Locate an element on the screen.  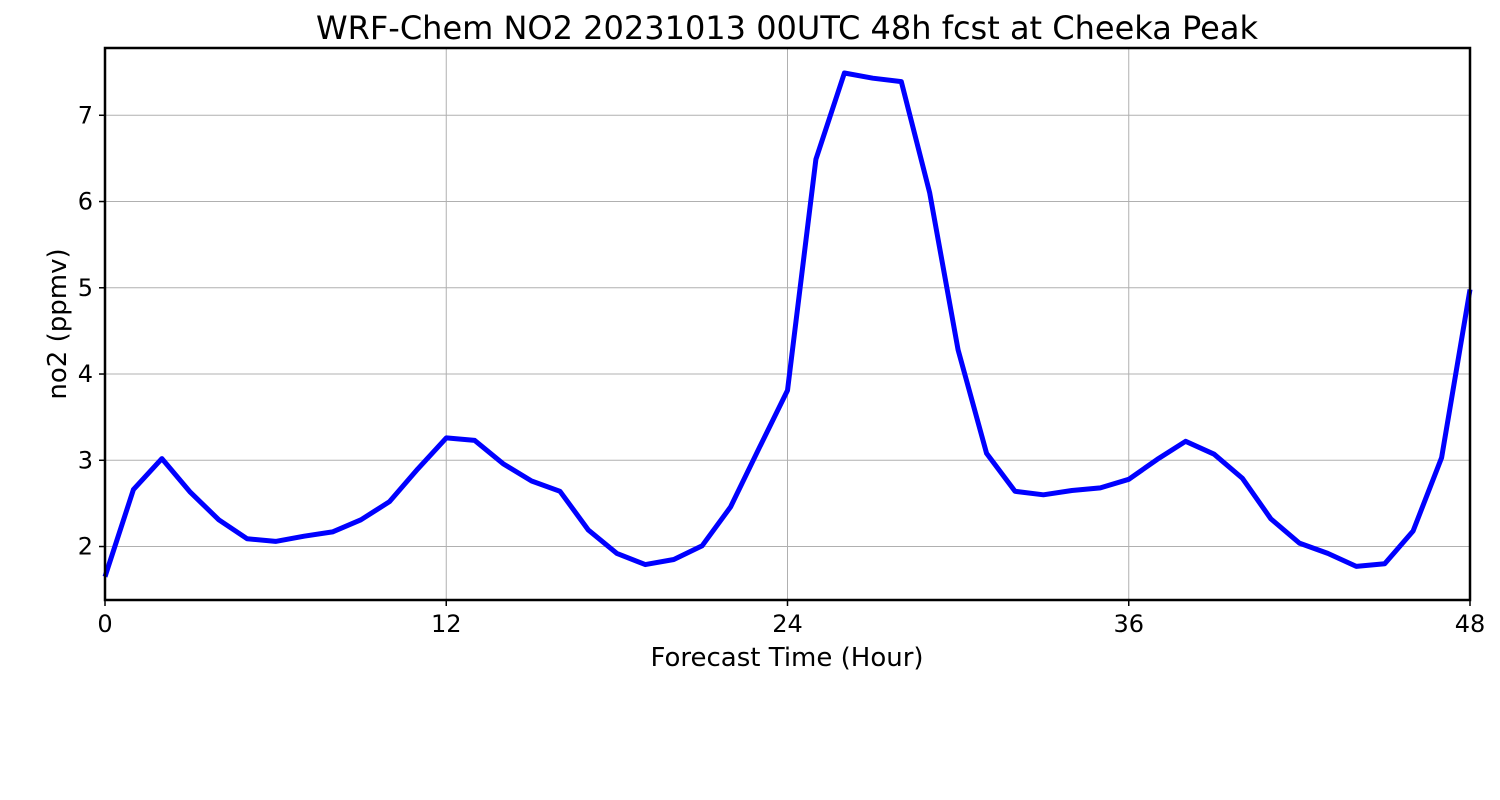
x-tick-label: 12 is located at coordinates (446, 624).